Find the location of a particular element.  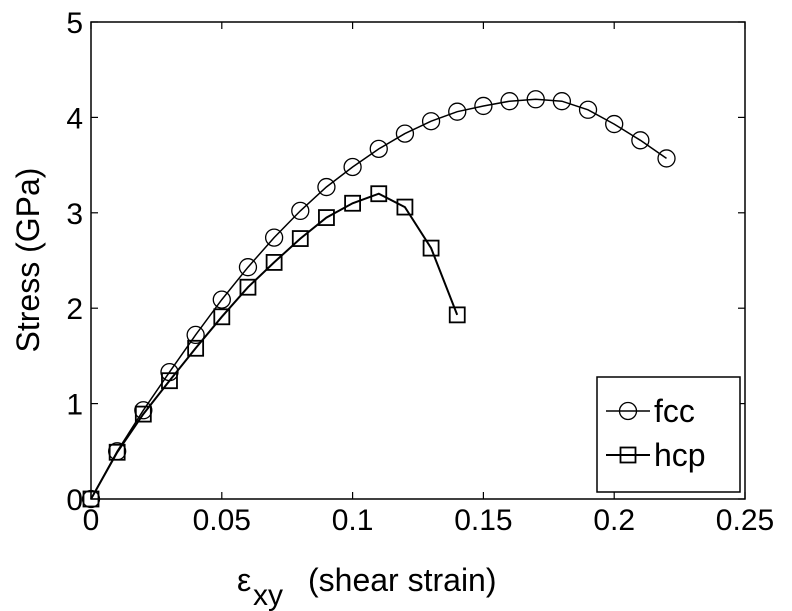

x-tick-label: 0.2 is located at coordinates (614, 520).